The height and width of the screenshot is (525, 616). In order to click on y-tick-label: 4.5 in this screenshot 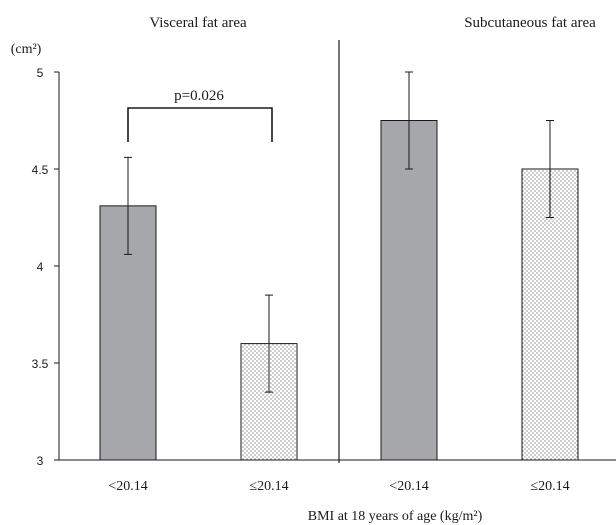, I will do `click(40, 170)`.